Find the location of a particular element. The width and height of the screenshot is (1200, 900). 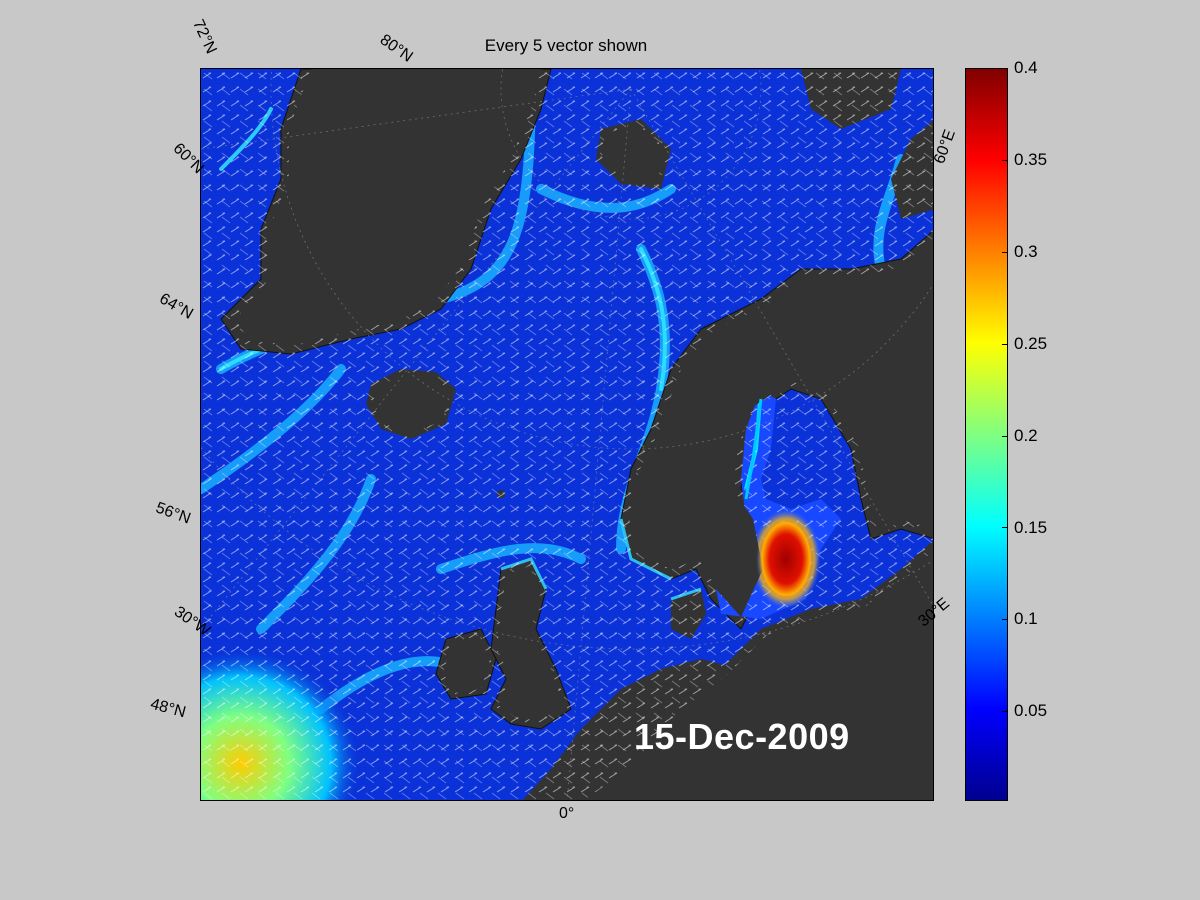

lat-label-72n: 72°N is located at coordinates (204, 36).